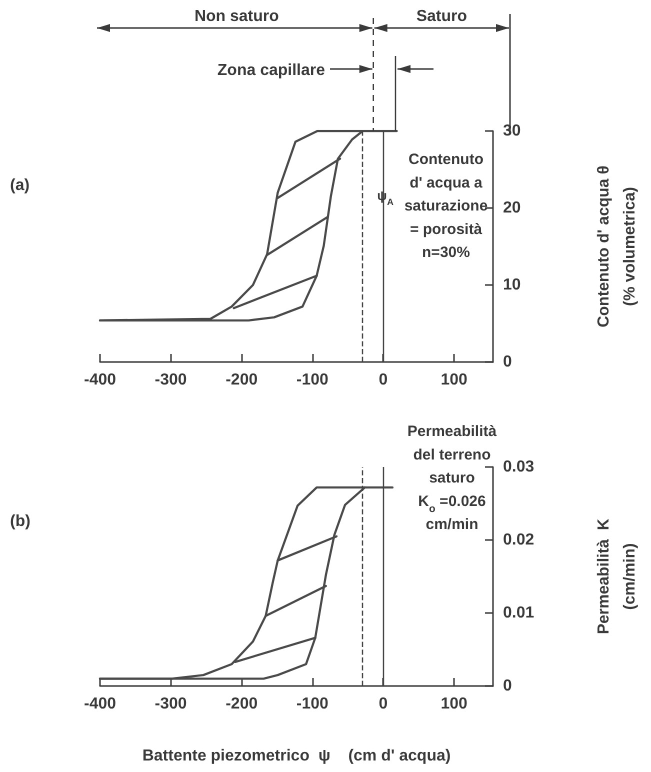 The width and height of the screenshot is (651, 772). Describe the element at coordinates (271, 70) in the screenshot. I see `text: Zona capillare` at that location.